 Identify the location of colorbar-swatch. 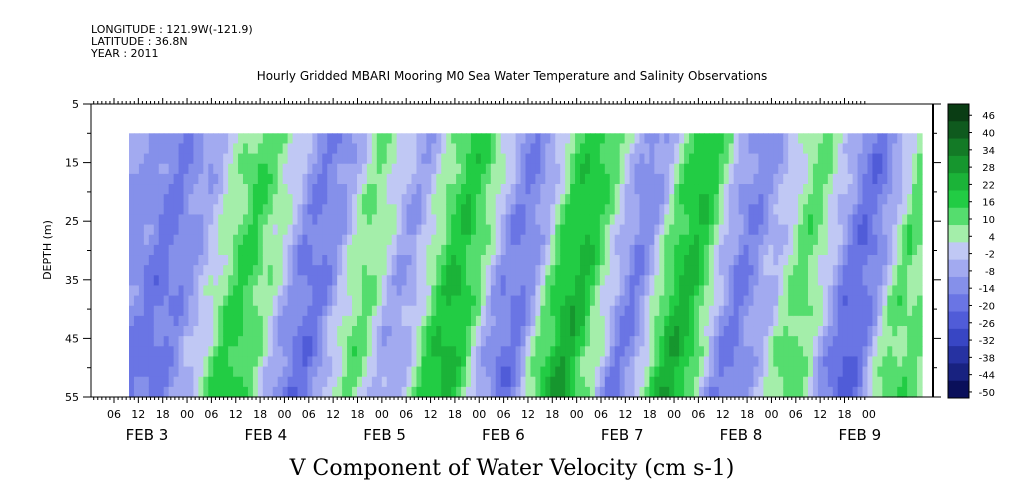
(958, 147).